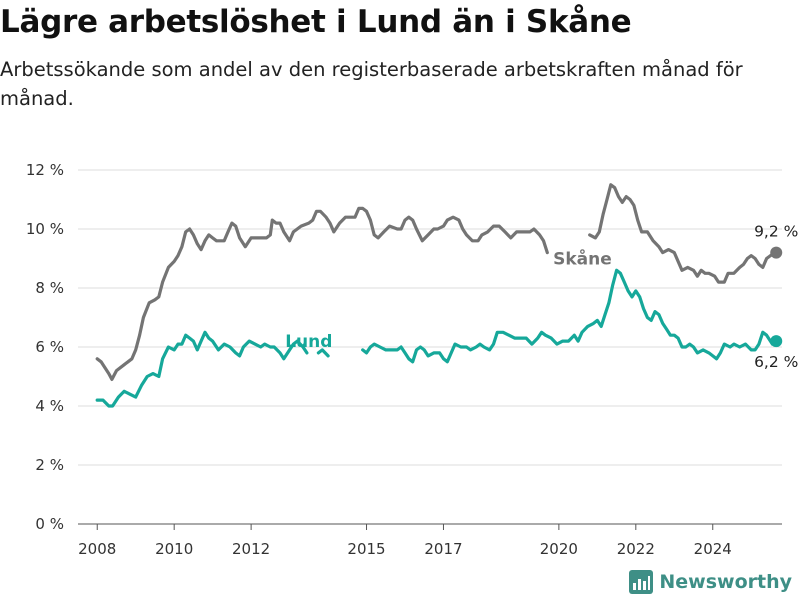  Describe the element at coordinates (97, 549) in the screenshot. I see `x-tick-label: 2008` at that location.